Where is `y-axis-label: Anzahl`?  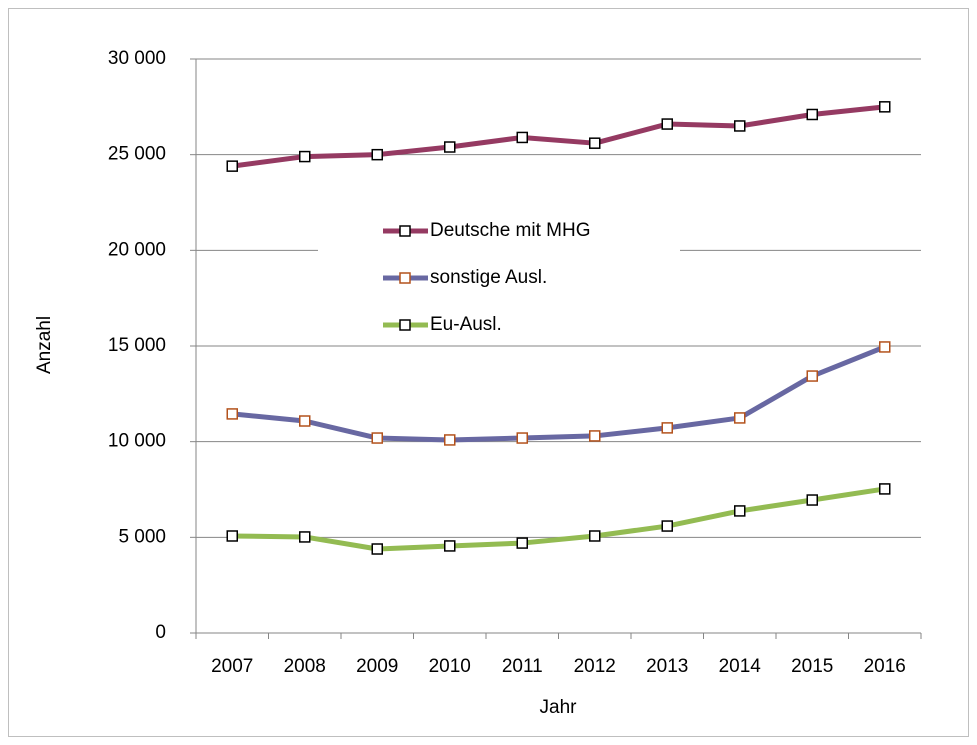 y-axis-label: Anzahl is located at coordinates (44, 345).